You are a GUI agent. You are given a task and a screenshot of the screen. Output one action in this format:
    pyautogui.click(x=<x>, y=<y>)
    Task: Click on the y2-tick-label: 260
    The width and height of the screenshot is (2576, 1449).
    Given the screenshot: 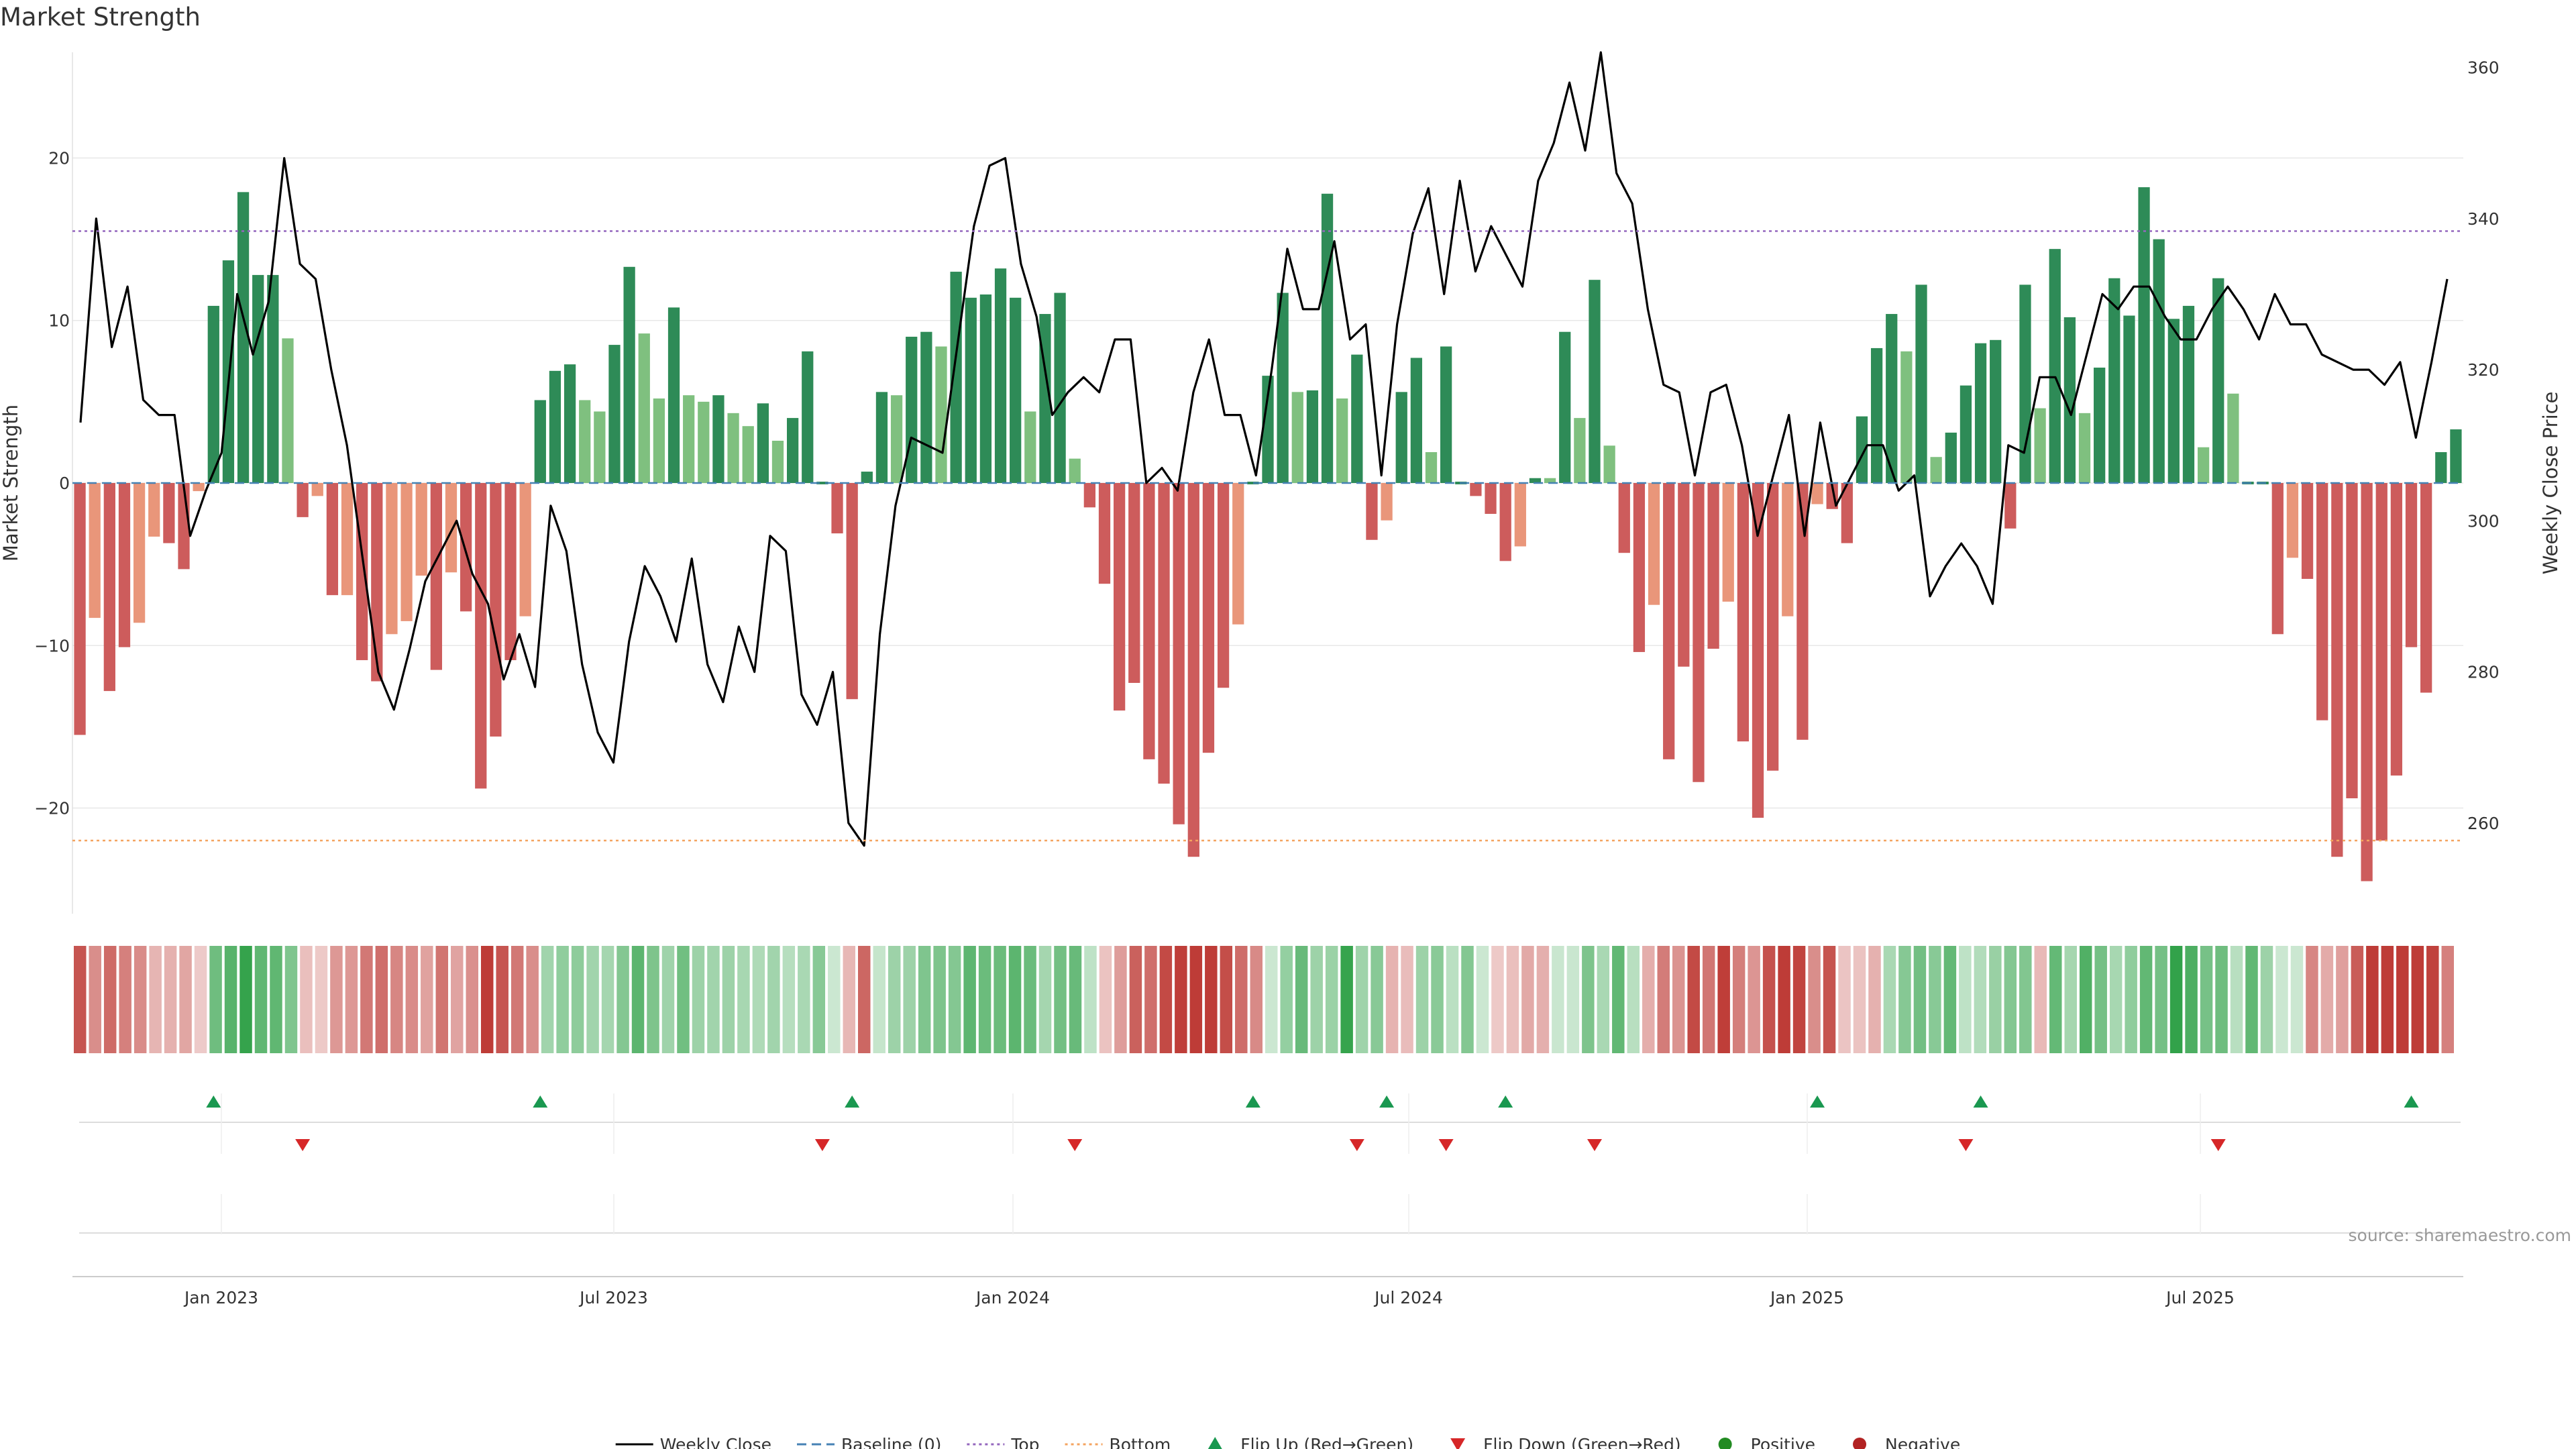 What is the action you would take?
    pyautogui.click(x=2483, y=823)
    